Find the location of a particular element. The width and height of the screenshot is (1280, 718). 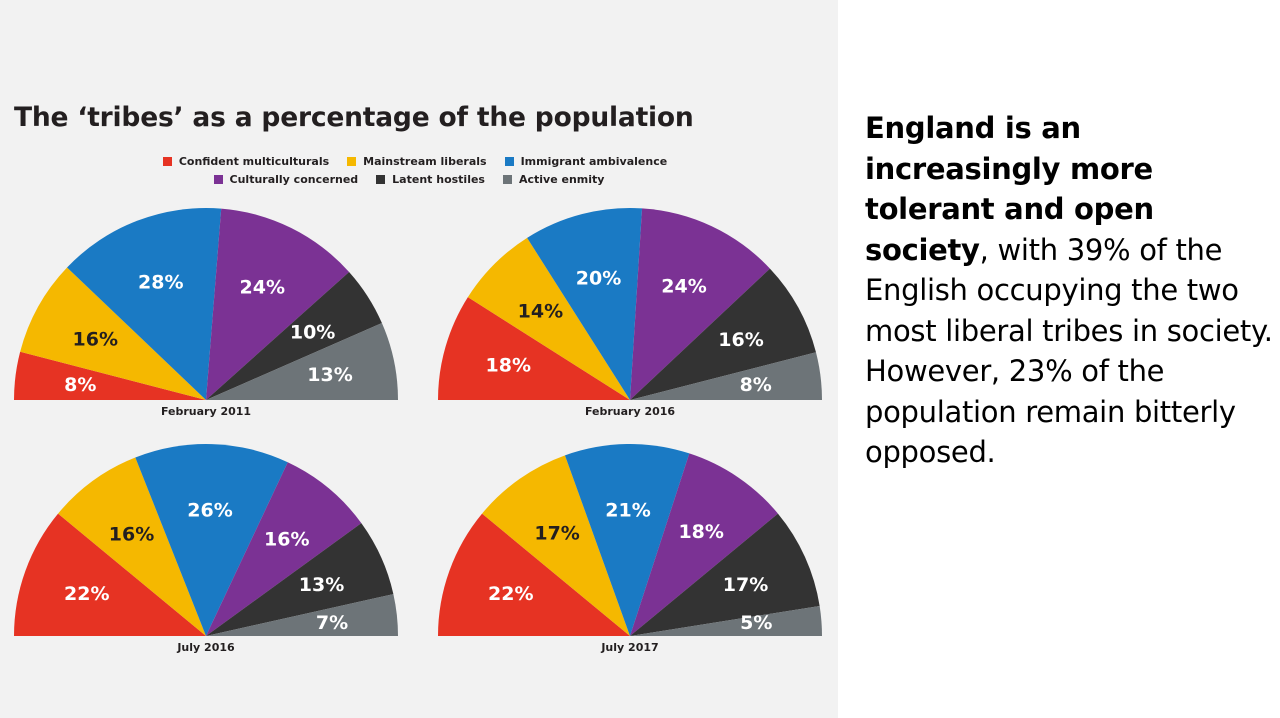

chart-3: 22% 17% 21% 18% 17% 5% July 2017 is located at coordinates (630, 549).